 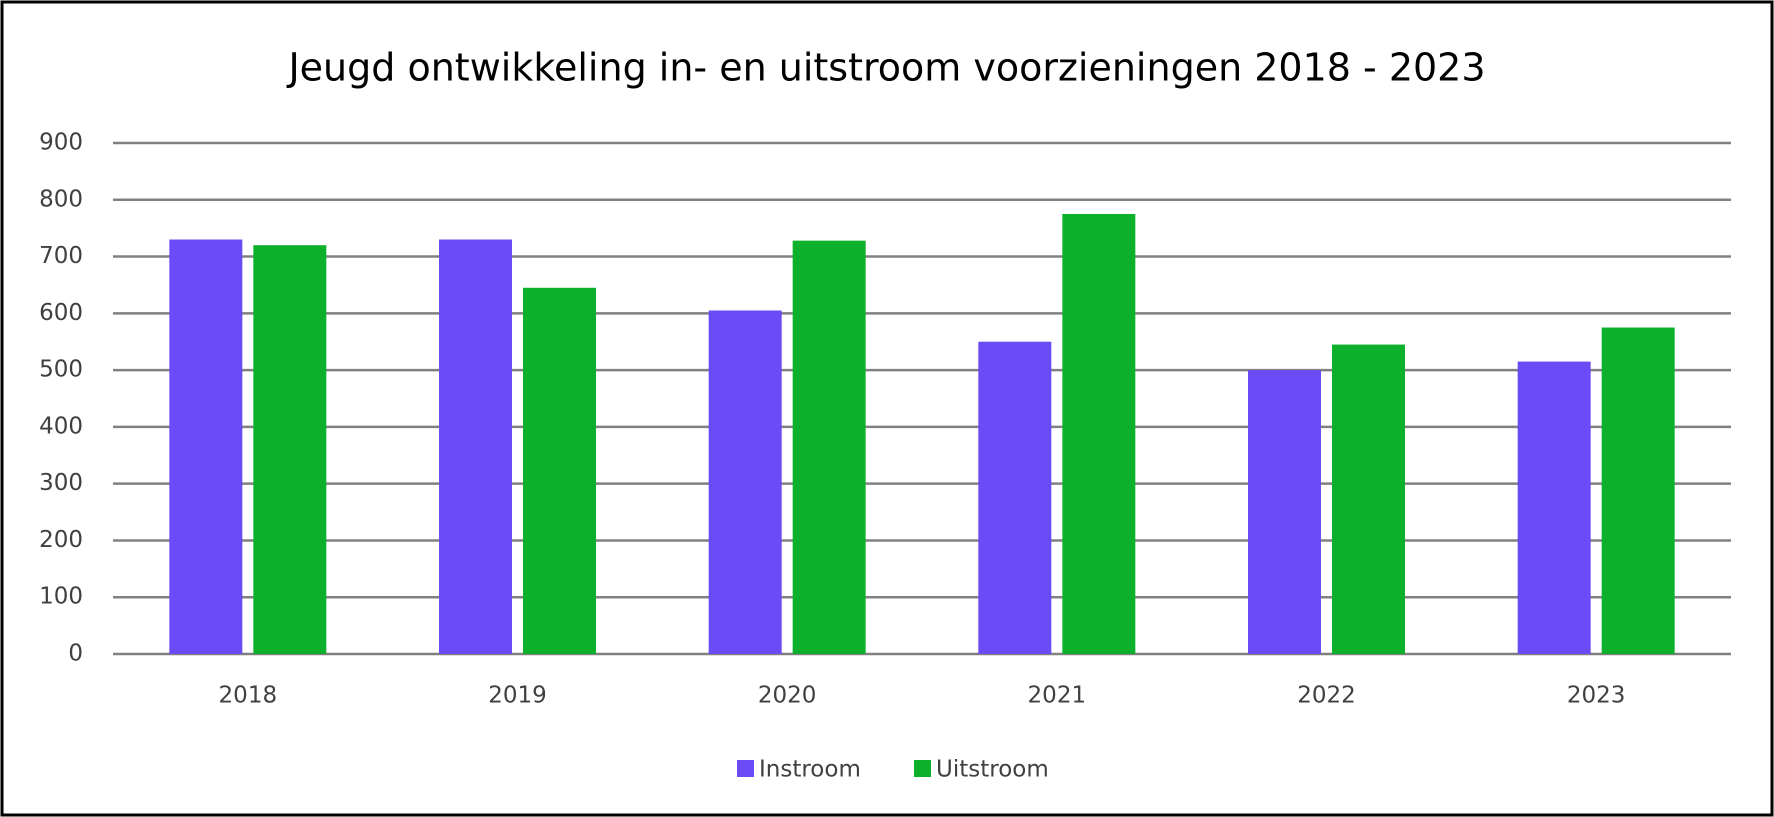 What do you see at coordinates (1596, 696) in the screenshot?
I see `x-tick-label: 2023` at bounding box center [1596, 696].